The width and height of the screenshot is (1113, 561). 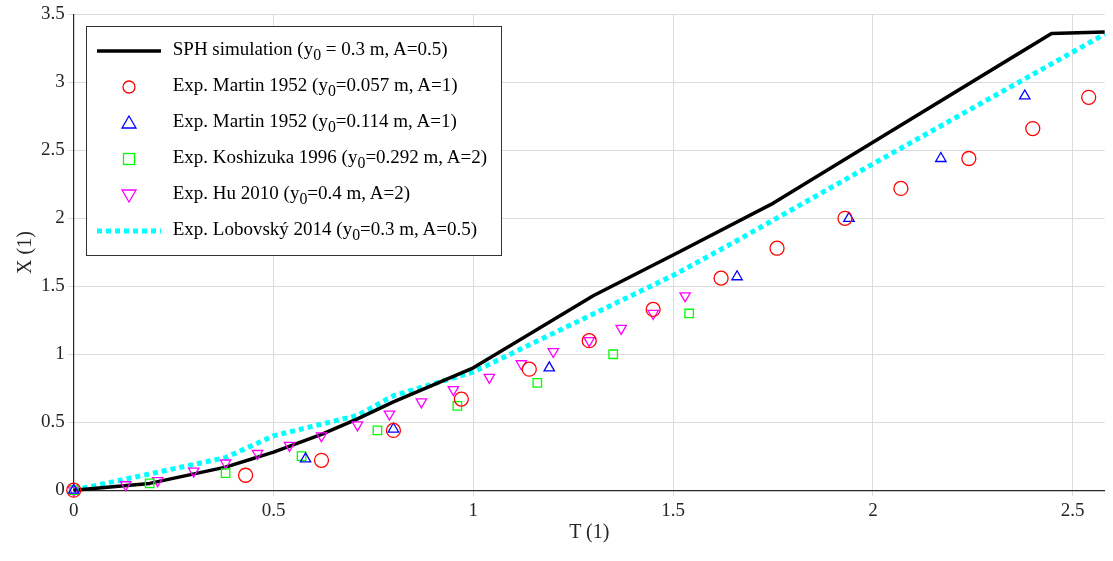 What do you see at coordinates (60, 217) in the screenshot?
I see `y-tick-label: 2` at bounding box center [60, 217].